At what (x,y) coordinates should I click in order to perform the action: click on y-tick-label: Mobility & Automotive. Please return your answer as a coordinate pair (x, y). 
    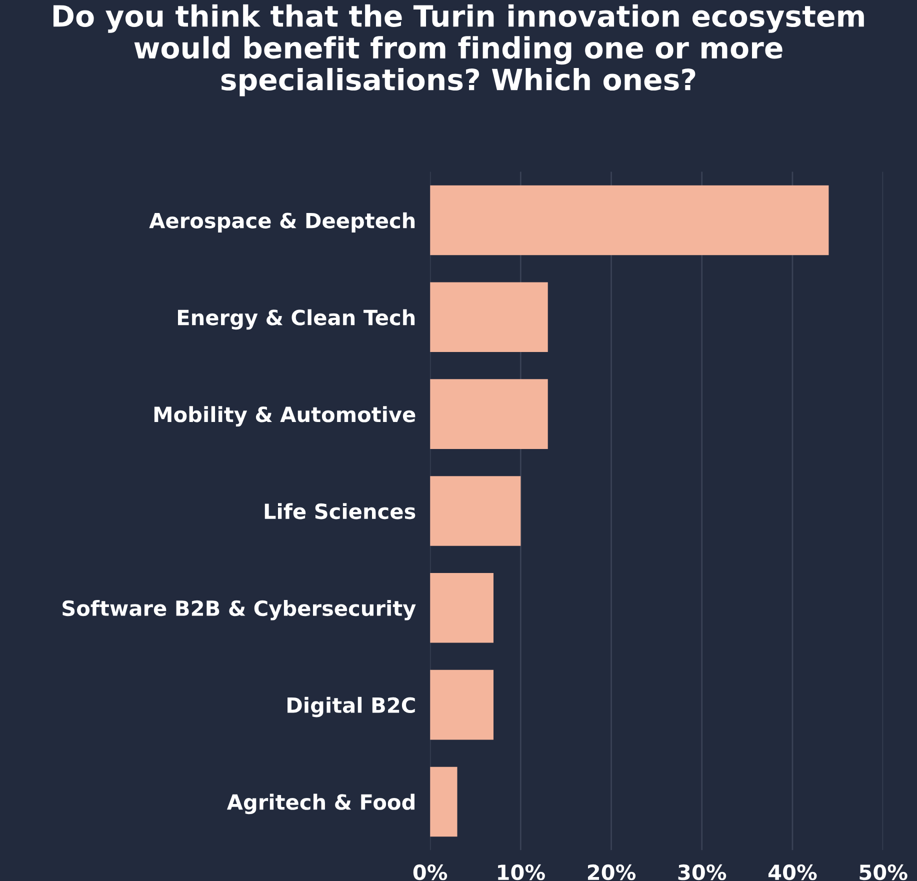
    Looking at the image, I should click on (285, 416).